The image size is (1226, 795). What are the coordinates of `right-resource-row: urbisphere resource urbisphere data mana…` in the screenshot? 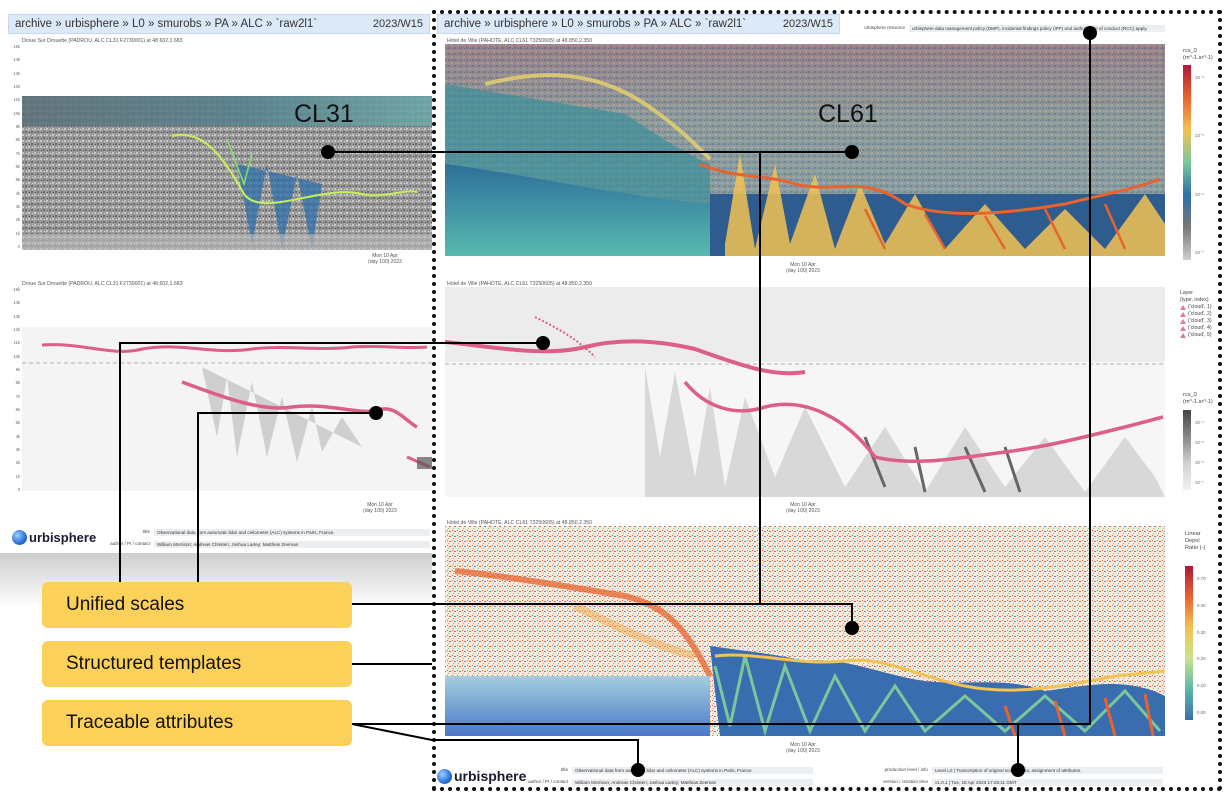 It's located at (1005, 28).